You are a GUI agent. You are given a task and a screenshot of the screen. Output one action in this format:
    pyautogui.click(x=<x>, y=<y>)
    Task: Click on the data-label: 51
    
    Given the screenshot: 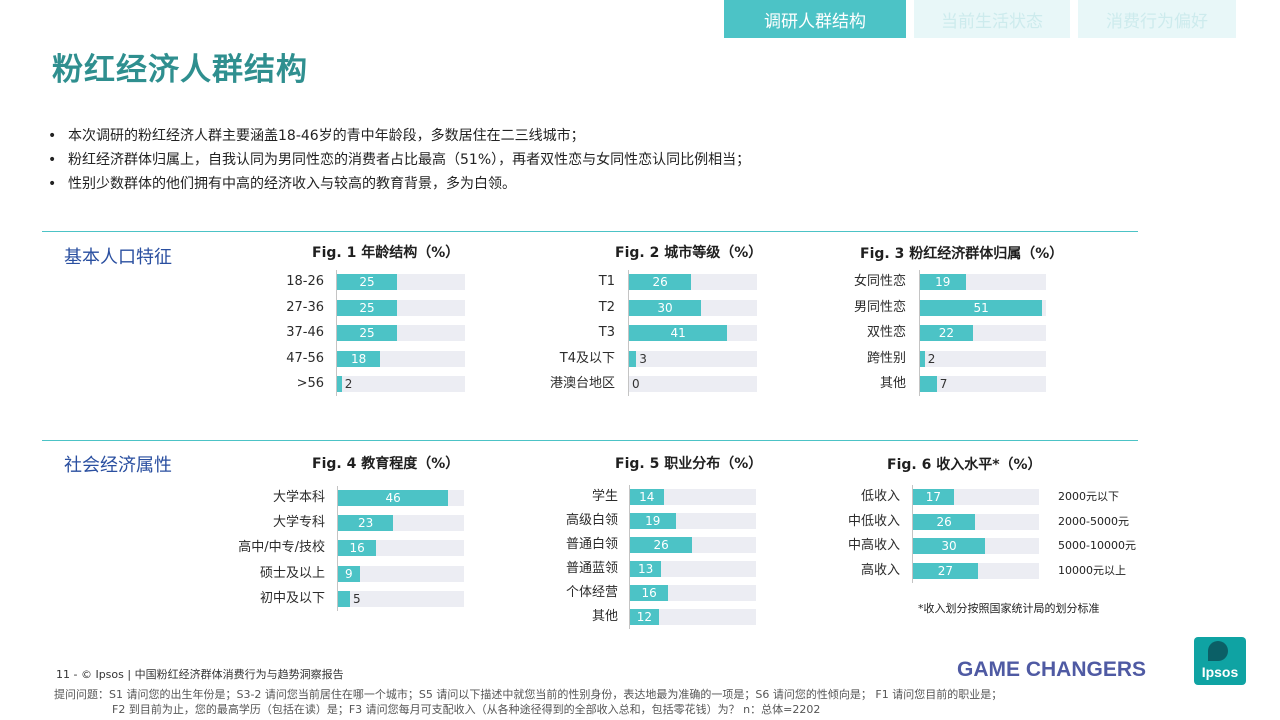 What is the action you would take?
    pyautogui.click(x=981, y=307)
    